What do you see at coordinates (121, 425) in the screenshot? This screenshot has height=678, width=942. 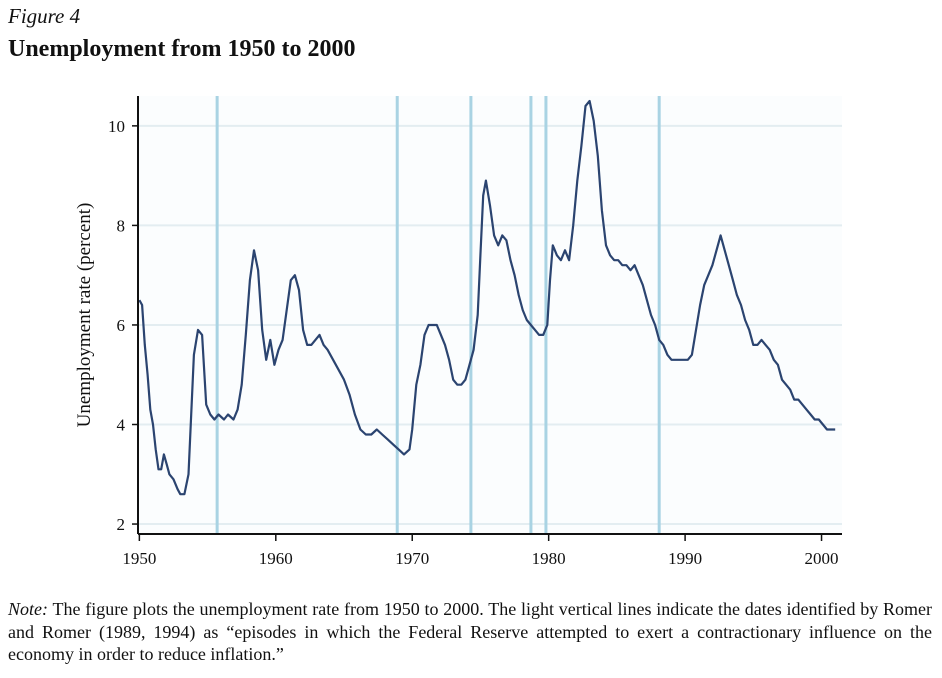 I see `y-tick-label-4: 4` at bounding box center [121, 425].